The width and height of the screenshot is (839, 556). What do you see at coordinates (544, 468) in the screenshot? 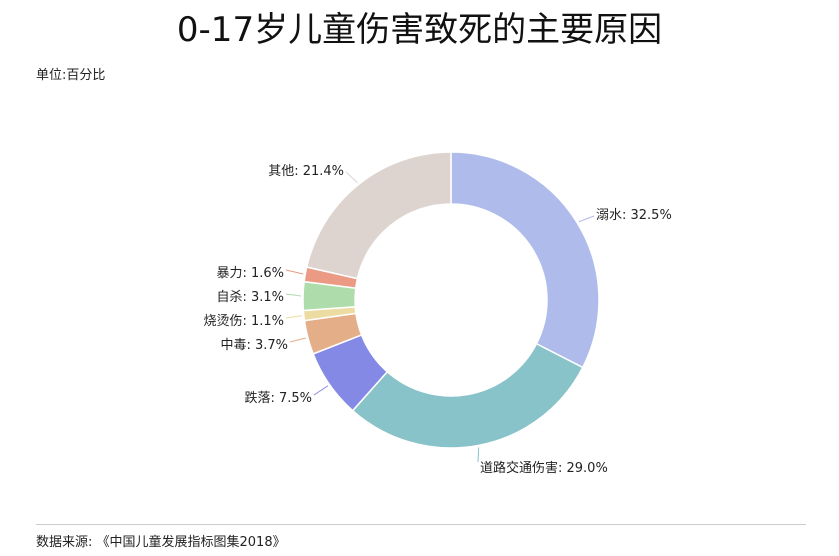
I see `slice-label-1: 道路交通伤害: 29.0%` at bounding box center [544, 468].